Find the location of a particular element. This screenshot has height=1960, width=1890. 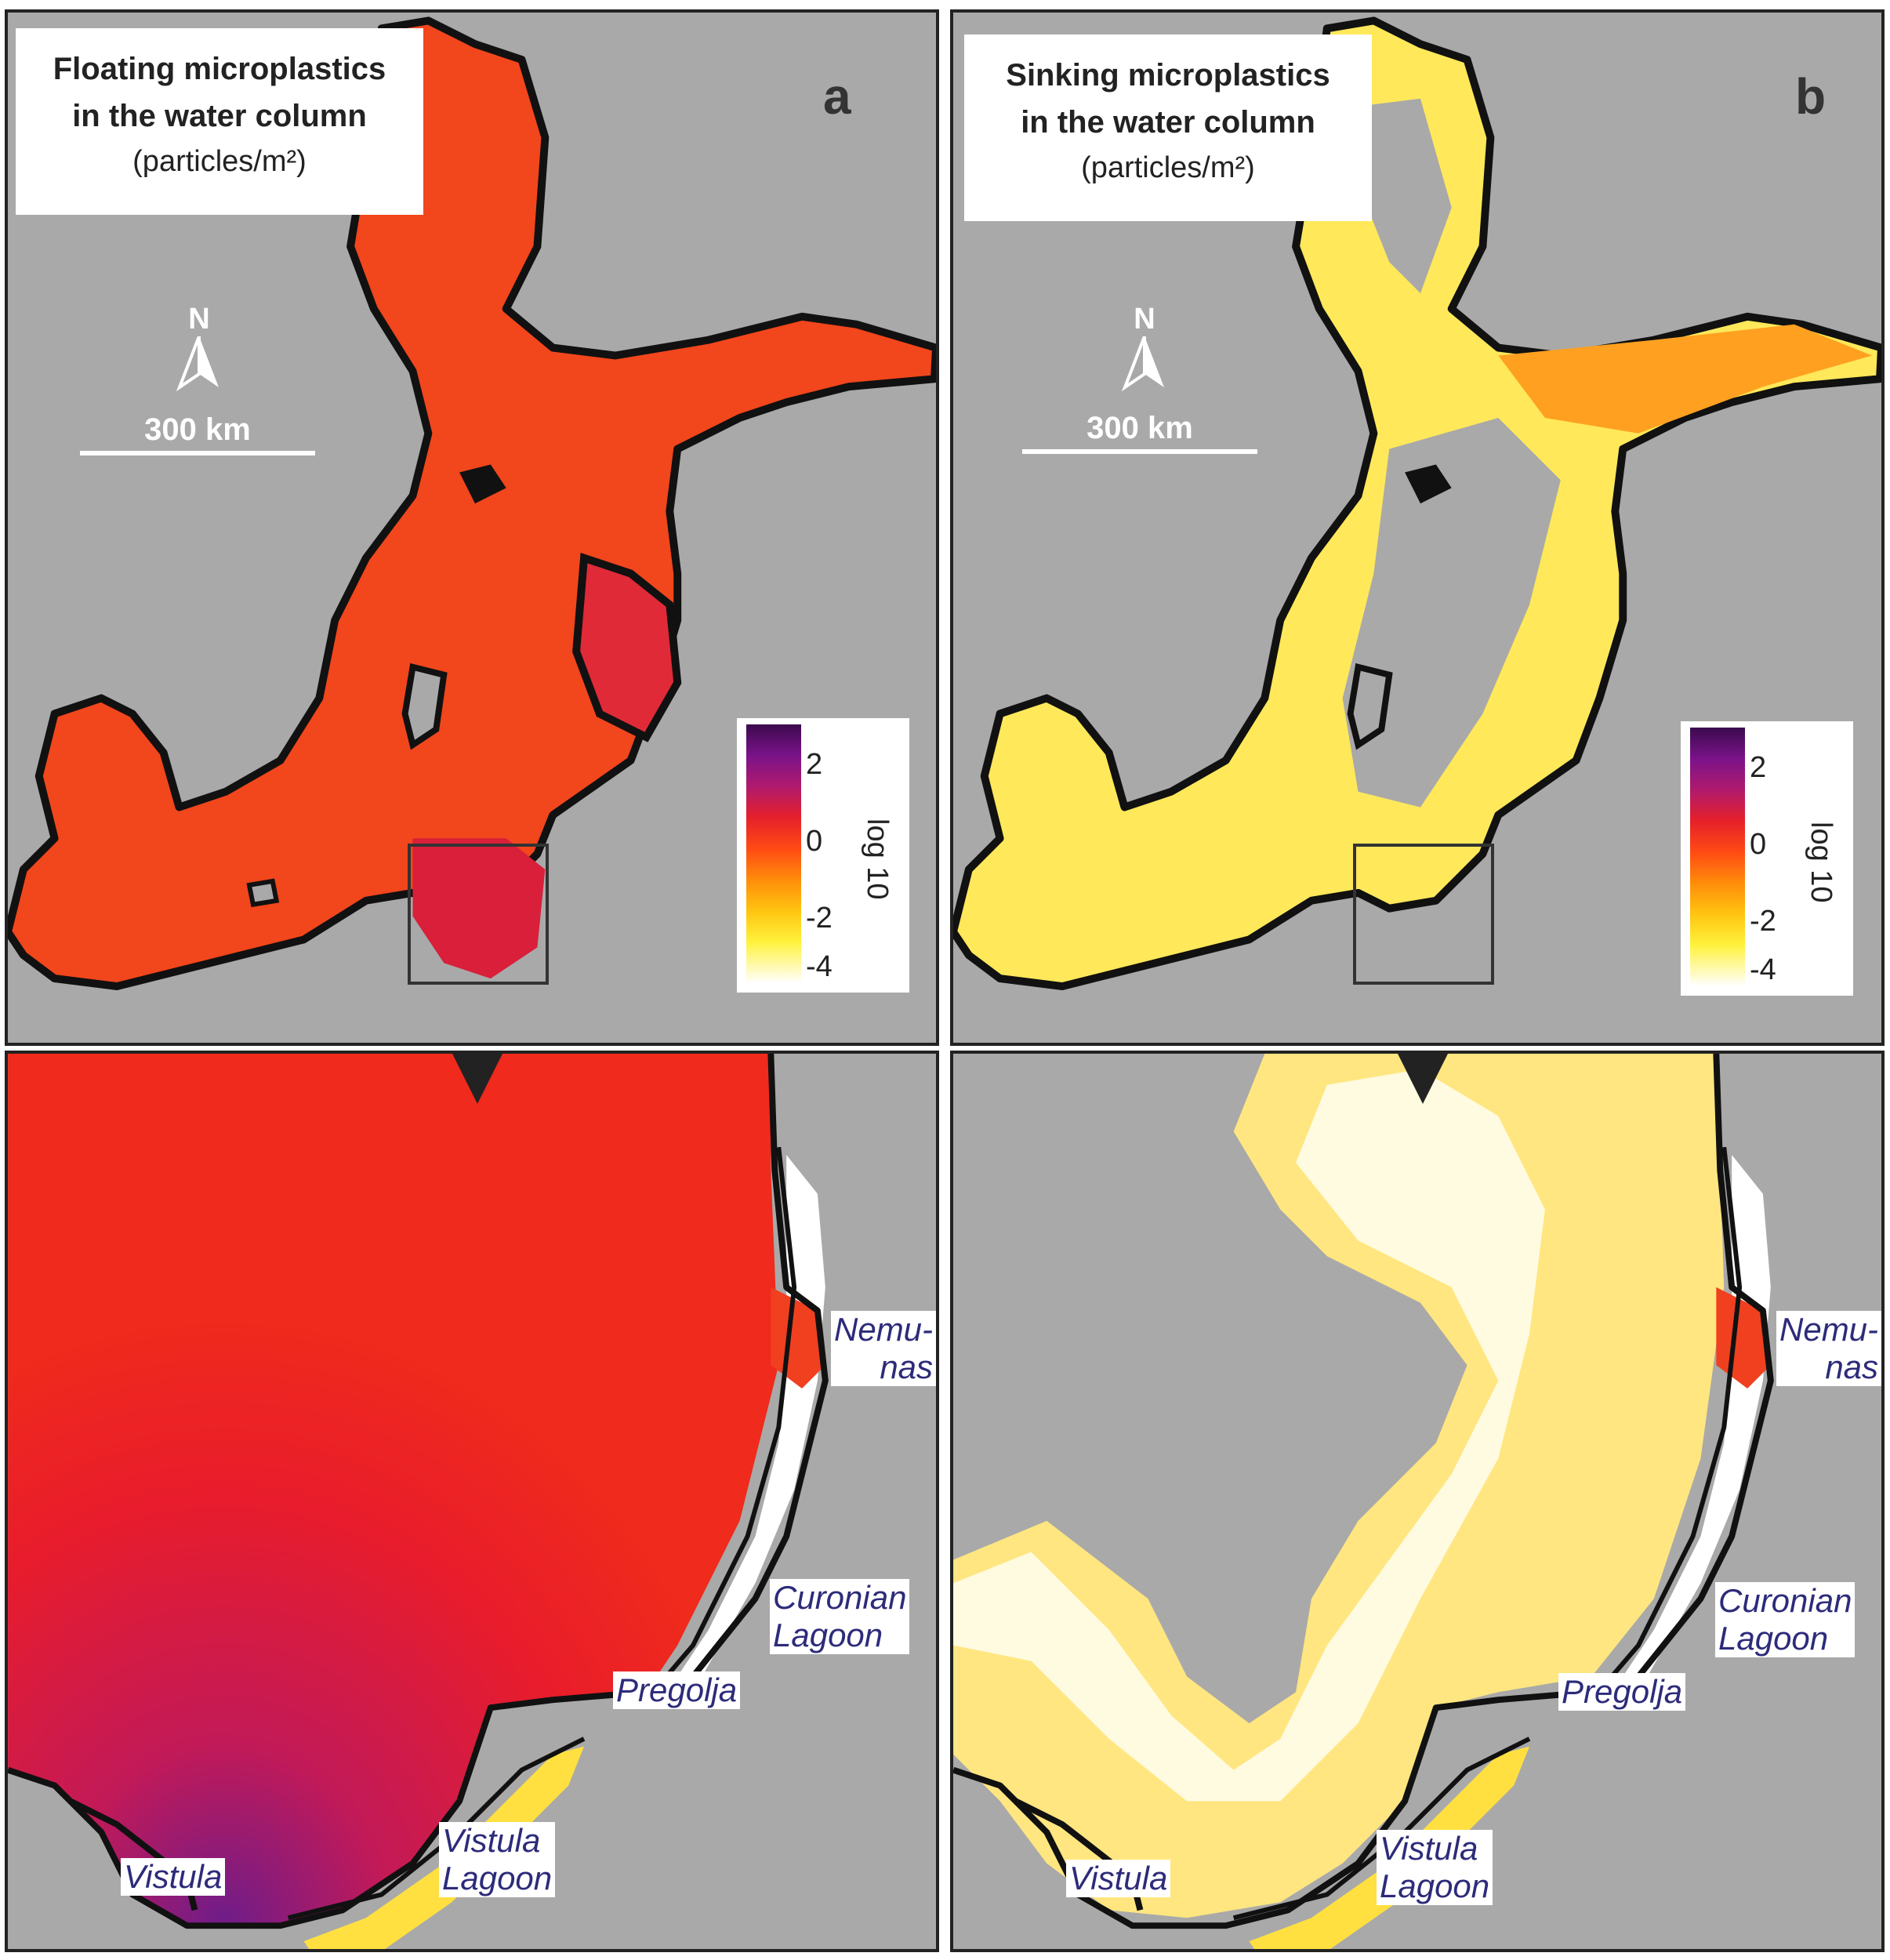

north-label-b: N is located at coordinates (1144, 319).